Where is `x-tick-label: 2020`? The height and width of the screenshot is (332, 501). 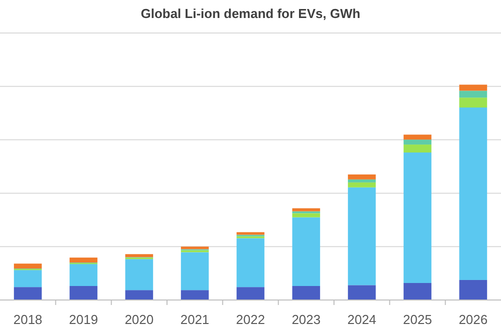
x-tick-label: 2020 is located at coordinates (139, 319).